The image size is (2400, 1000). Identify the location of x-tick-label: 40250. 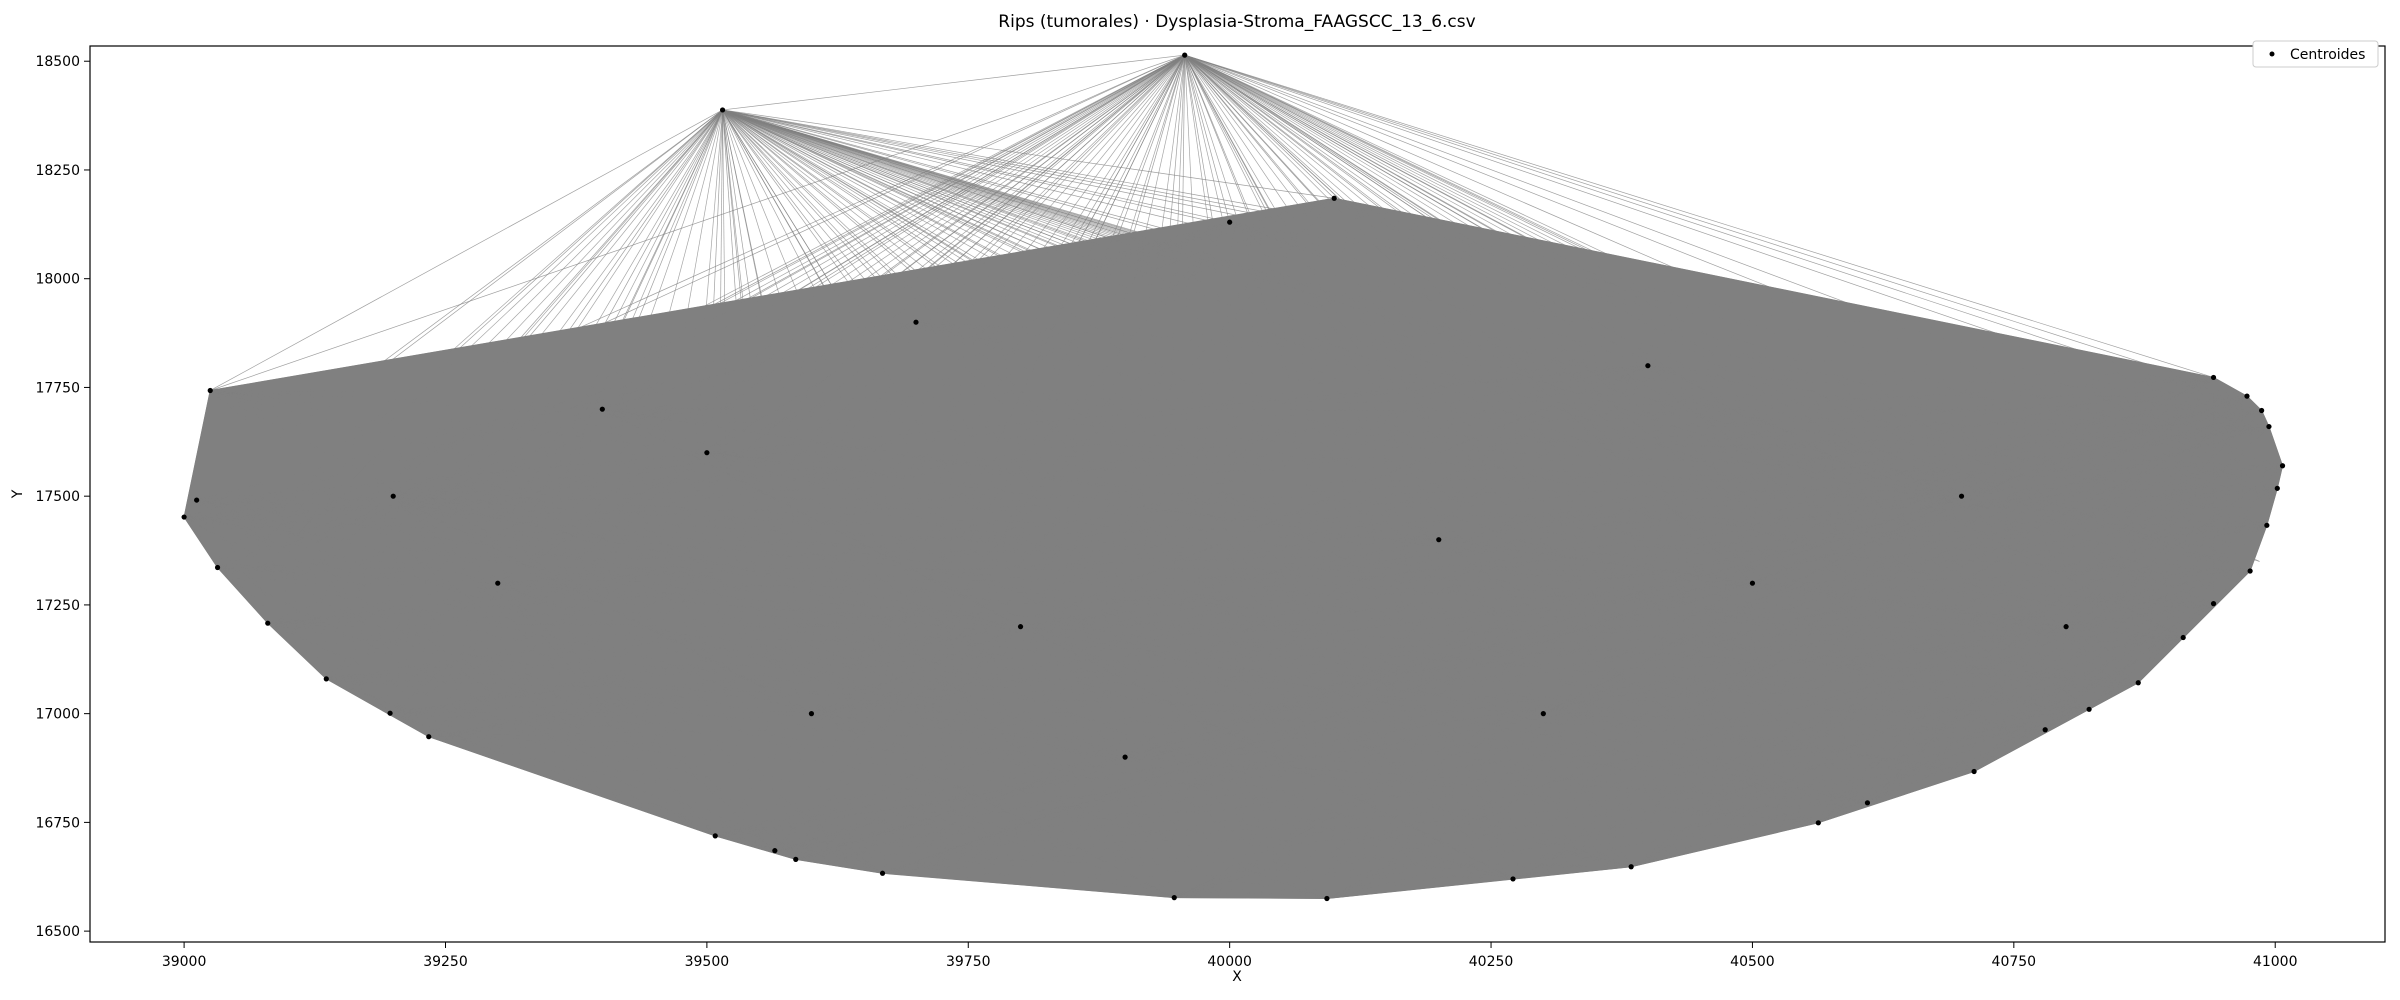
(1491, 962).